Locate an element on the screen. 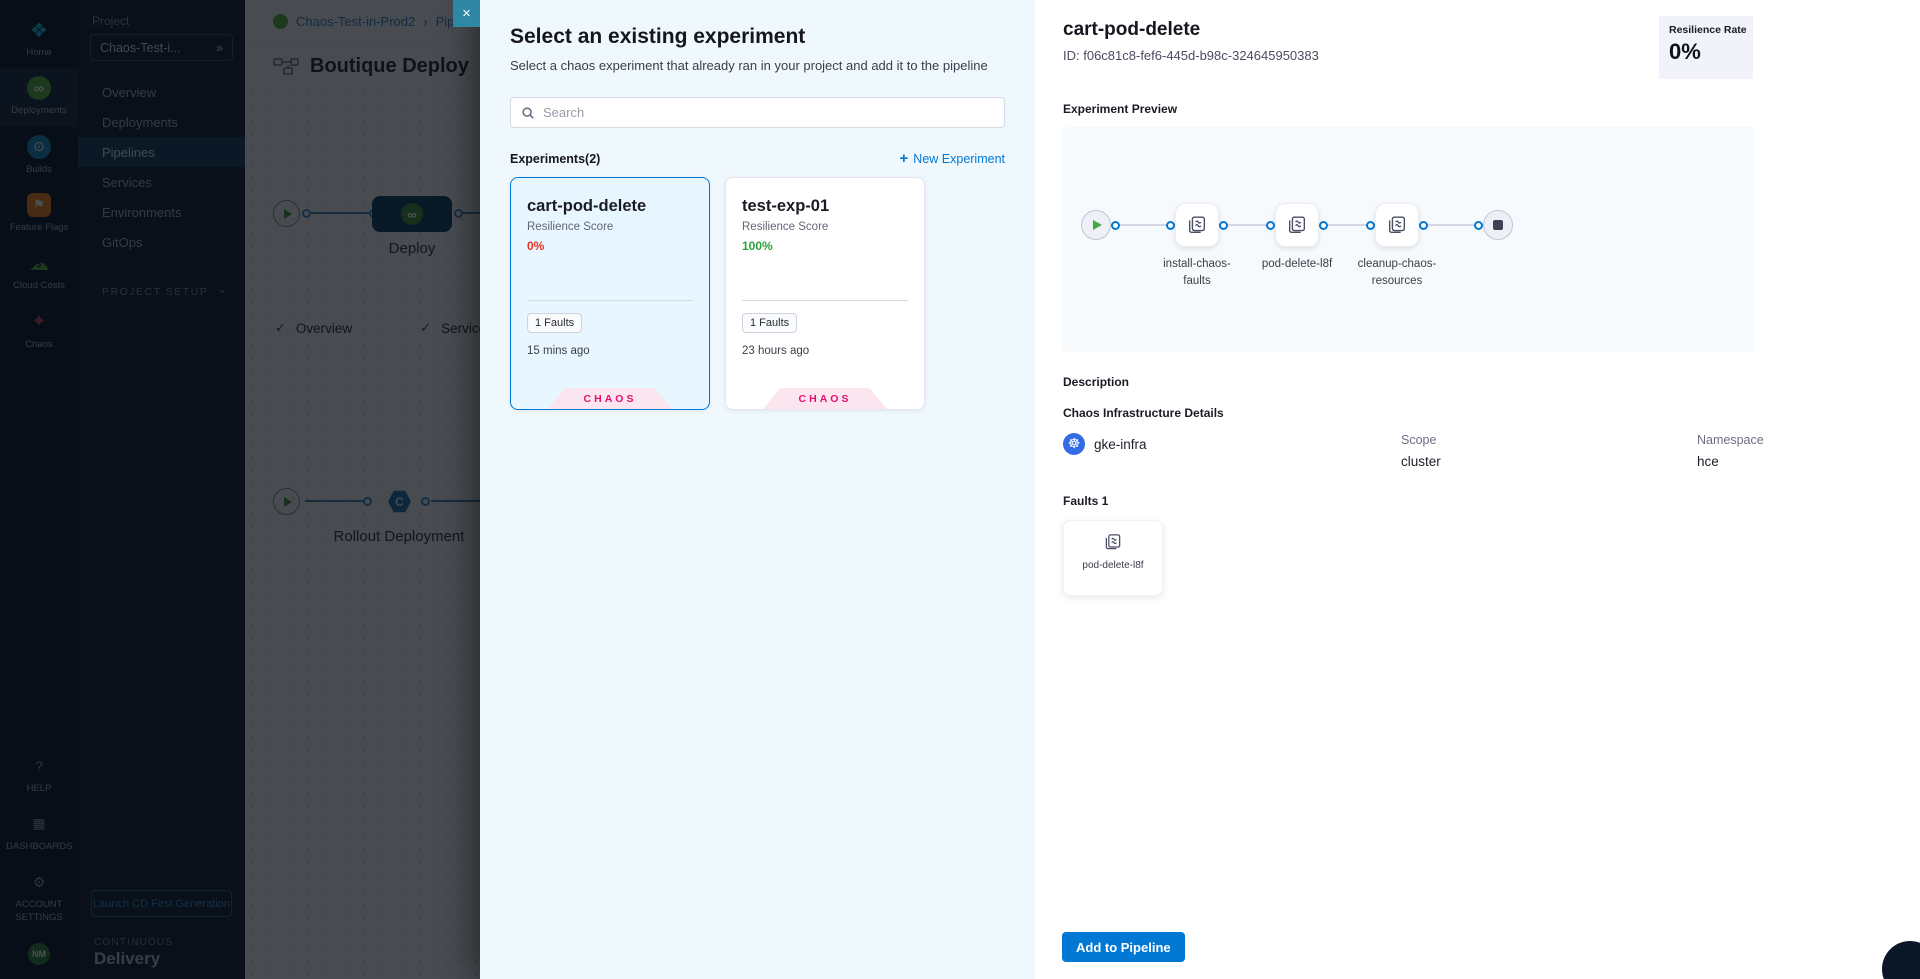  experiment-preview-panel: install-chaos-faults pod-delete-l8f is located at coordinates (1408, 239).